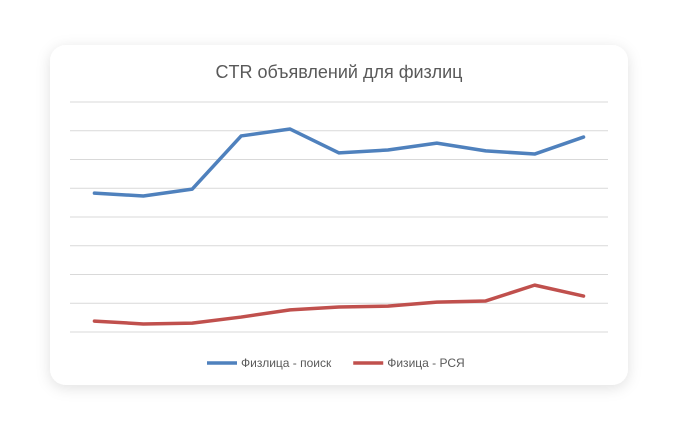 The width and height of the screenshot is (679, 447). I want to click on legend-label: Физица - РСЯ, so click(425, 363).